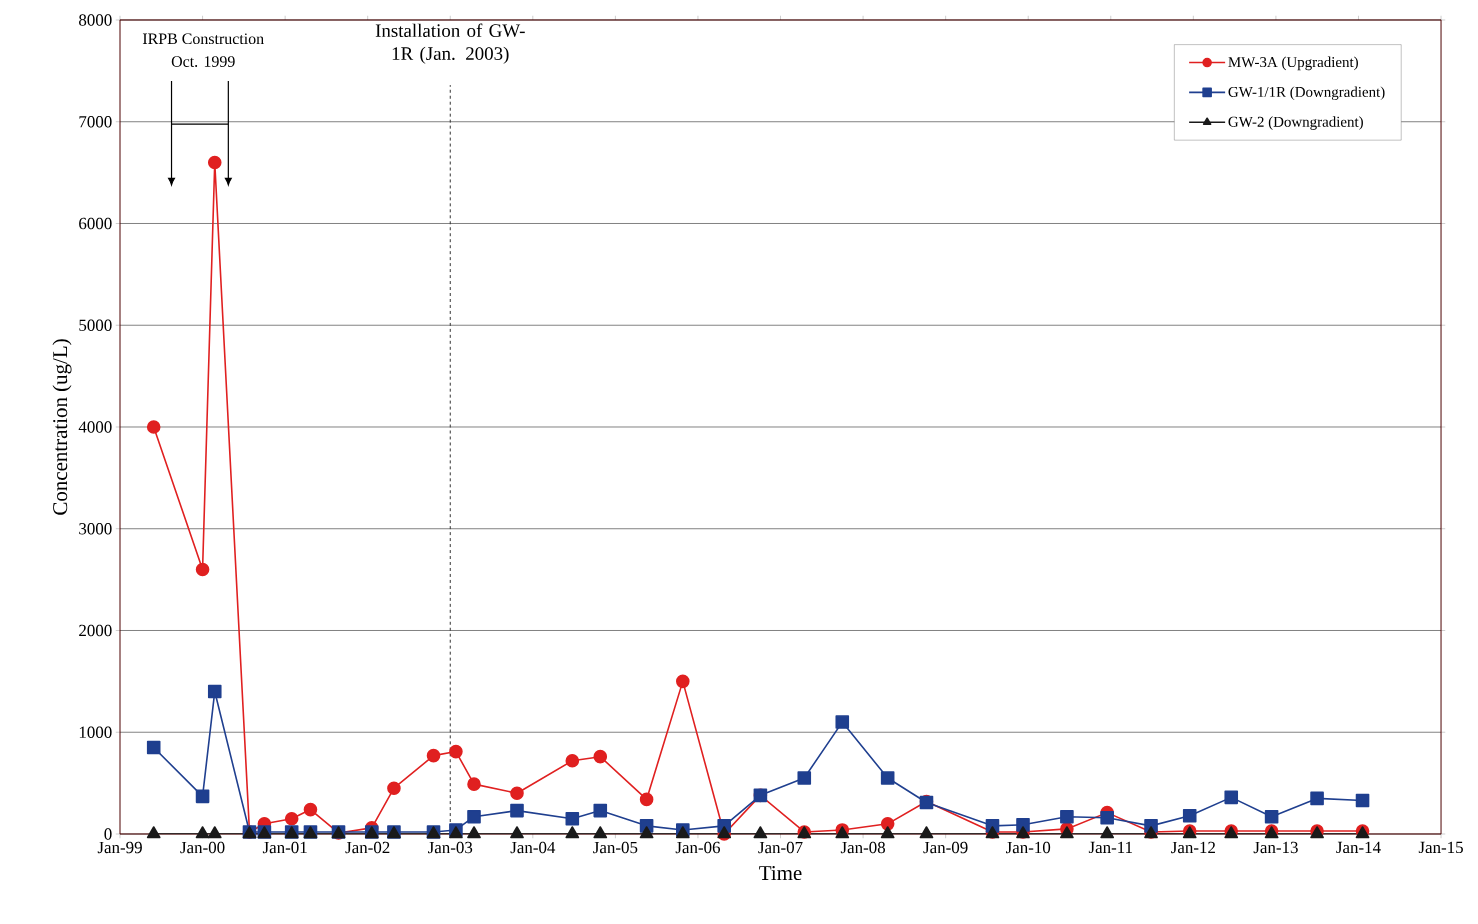 This screenshot has width=1478, height=924. I want to click on y-tick-label: 1000, so click(95, 732).